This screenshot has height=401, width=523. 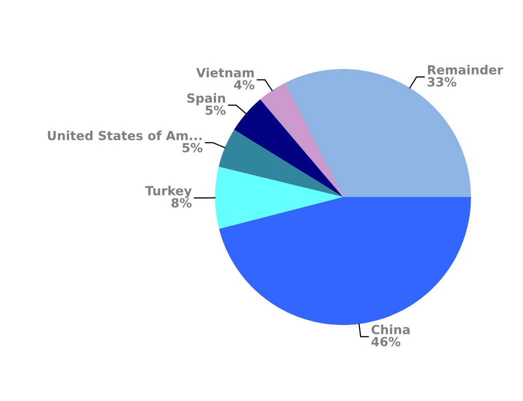 I want to click on slice-label: Vietnam, so click(x=225, y=73).